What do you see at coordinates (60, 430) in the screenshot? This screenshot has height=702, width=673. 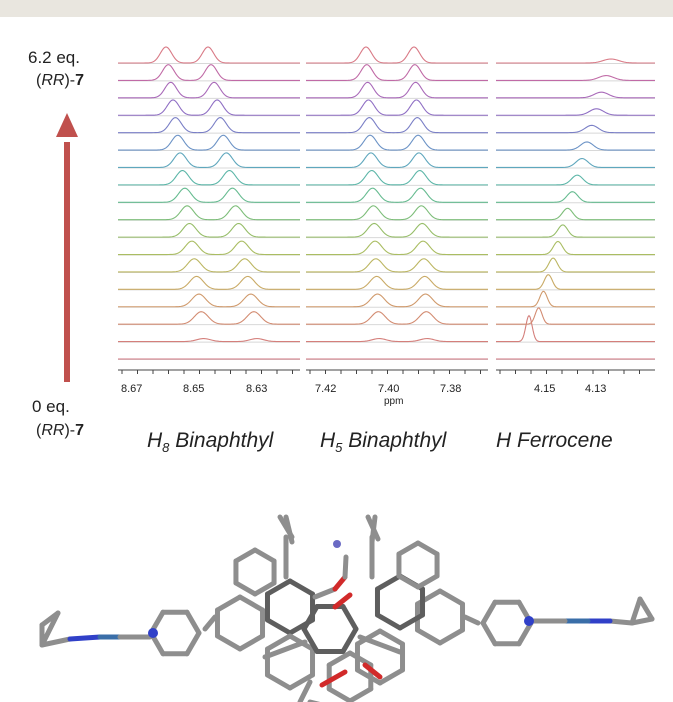 I see `bottom-compound-label: (RR)-7` at bounding box center [60, 430].